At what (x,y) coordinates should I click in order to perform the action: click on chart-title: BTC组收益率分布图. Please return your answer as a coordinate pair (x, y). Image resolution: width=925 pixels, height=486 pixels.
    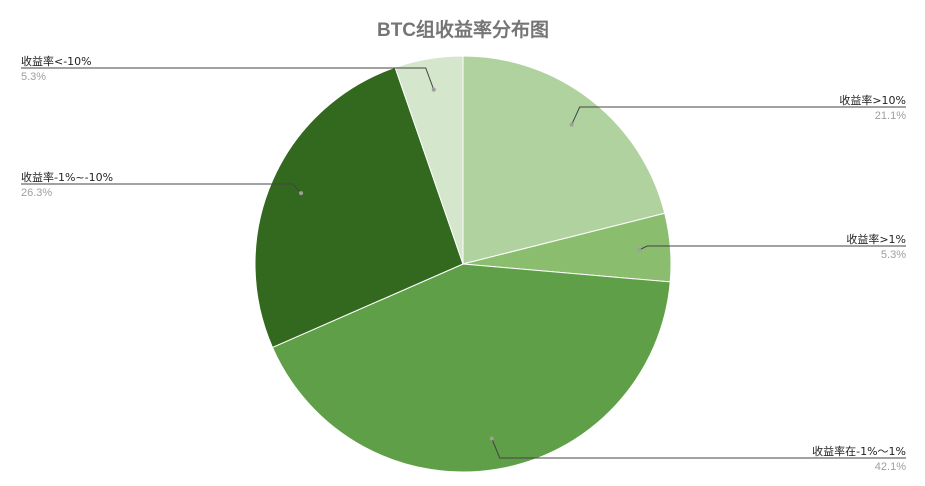
    Looking at the image, I should click on (463, 29).